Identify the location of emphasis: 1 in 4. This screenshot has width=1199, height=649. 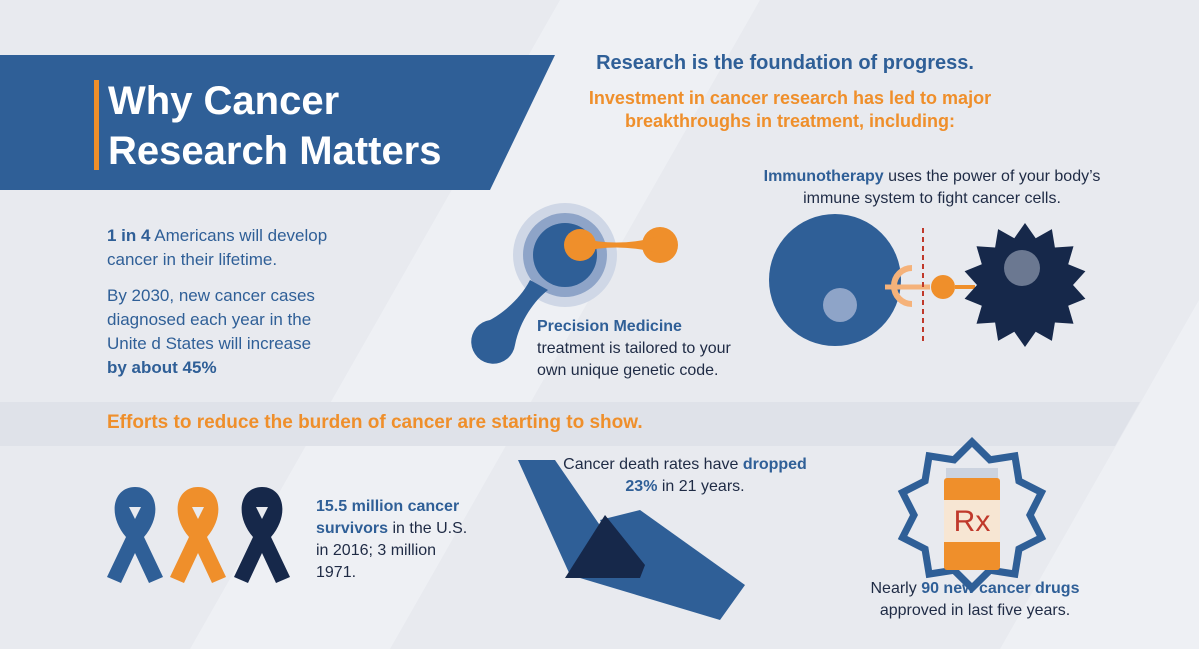
(129, 235).